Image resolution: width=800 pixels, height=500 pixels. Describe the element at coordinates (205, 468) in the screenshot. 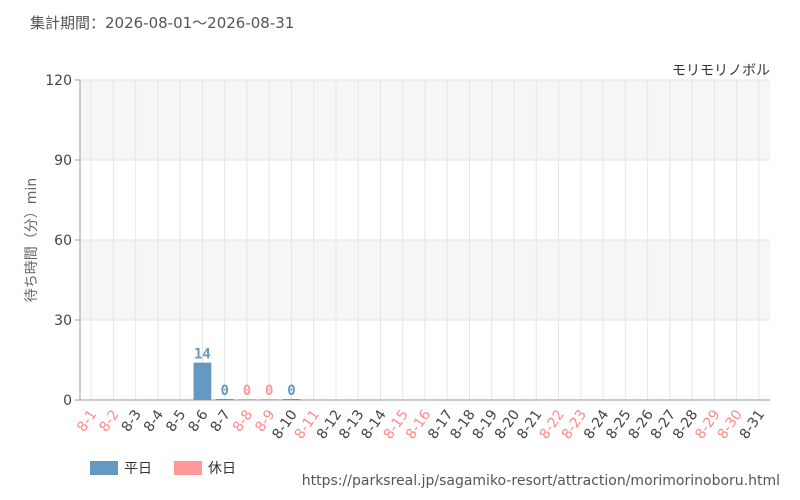

I see `legend-holiday: 休日` at that location.